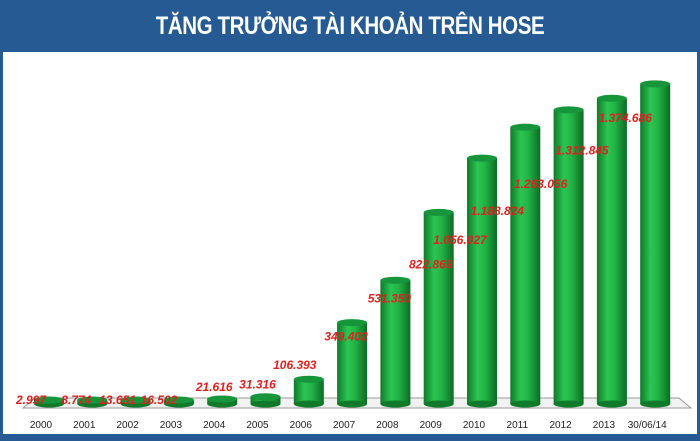  What do you see at coordinates (431, 264) in the screenshot?
I see `data-label: 822.869` at bounding box center [431, 264].